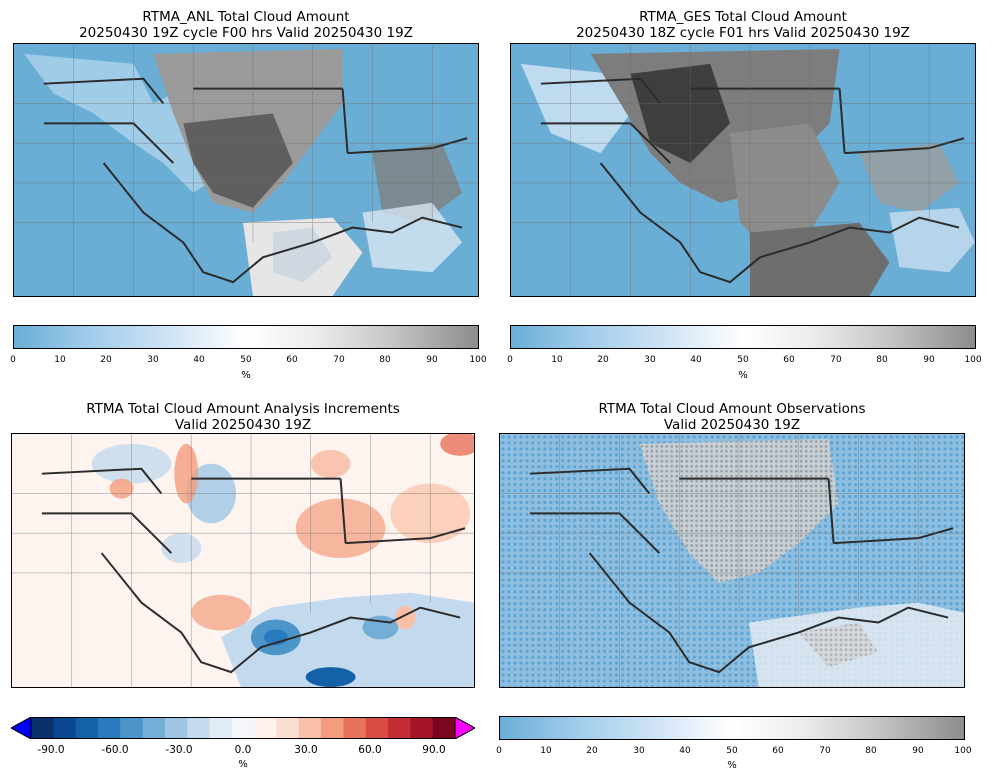 Image resolution: width=993 pixels, height=782 pixels. Describe the element at coordinates (836, 360) in the screenshot. I see `ges-tick-70: 70` at that location.